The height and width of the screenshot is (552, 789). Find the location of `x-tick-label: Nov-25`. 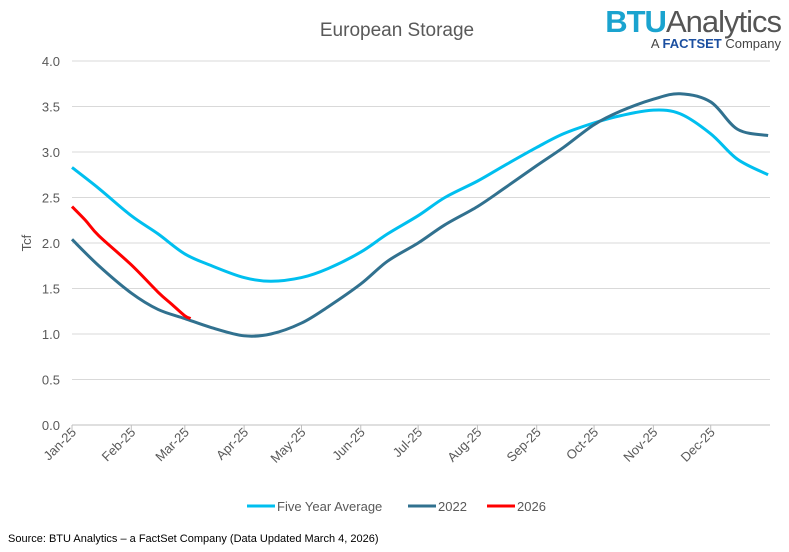

x-tick-label: Nov-25 is located at coordinates (640, 445).